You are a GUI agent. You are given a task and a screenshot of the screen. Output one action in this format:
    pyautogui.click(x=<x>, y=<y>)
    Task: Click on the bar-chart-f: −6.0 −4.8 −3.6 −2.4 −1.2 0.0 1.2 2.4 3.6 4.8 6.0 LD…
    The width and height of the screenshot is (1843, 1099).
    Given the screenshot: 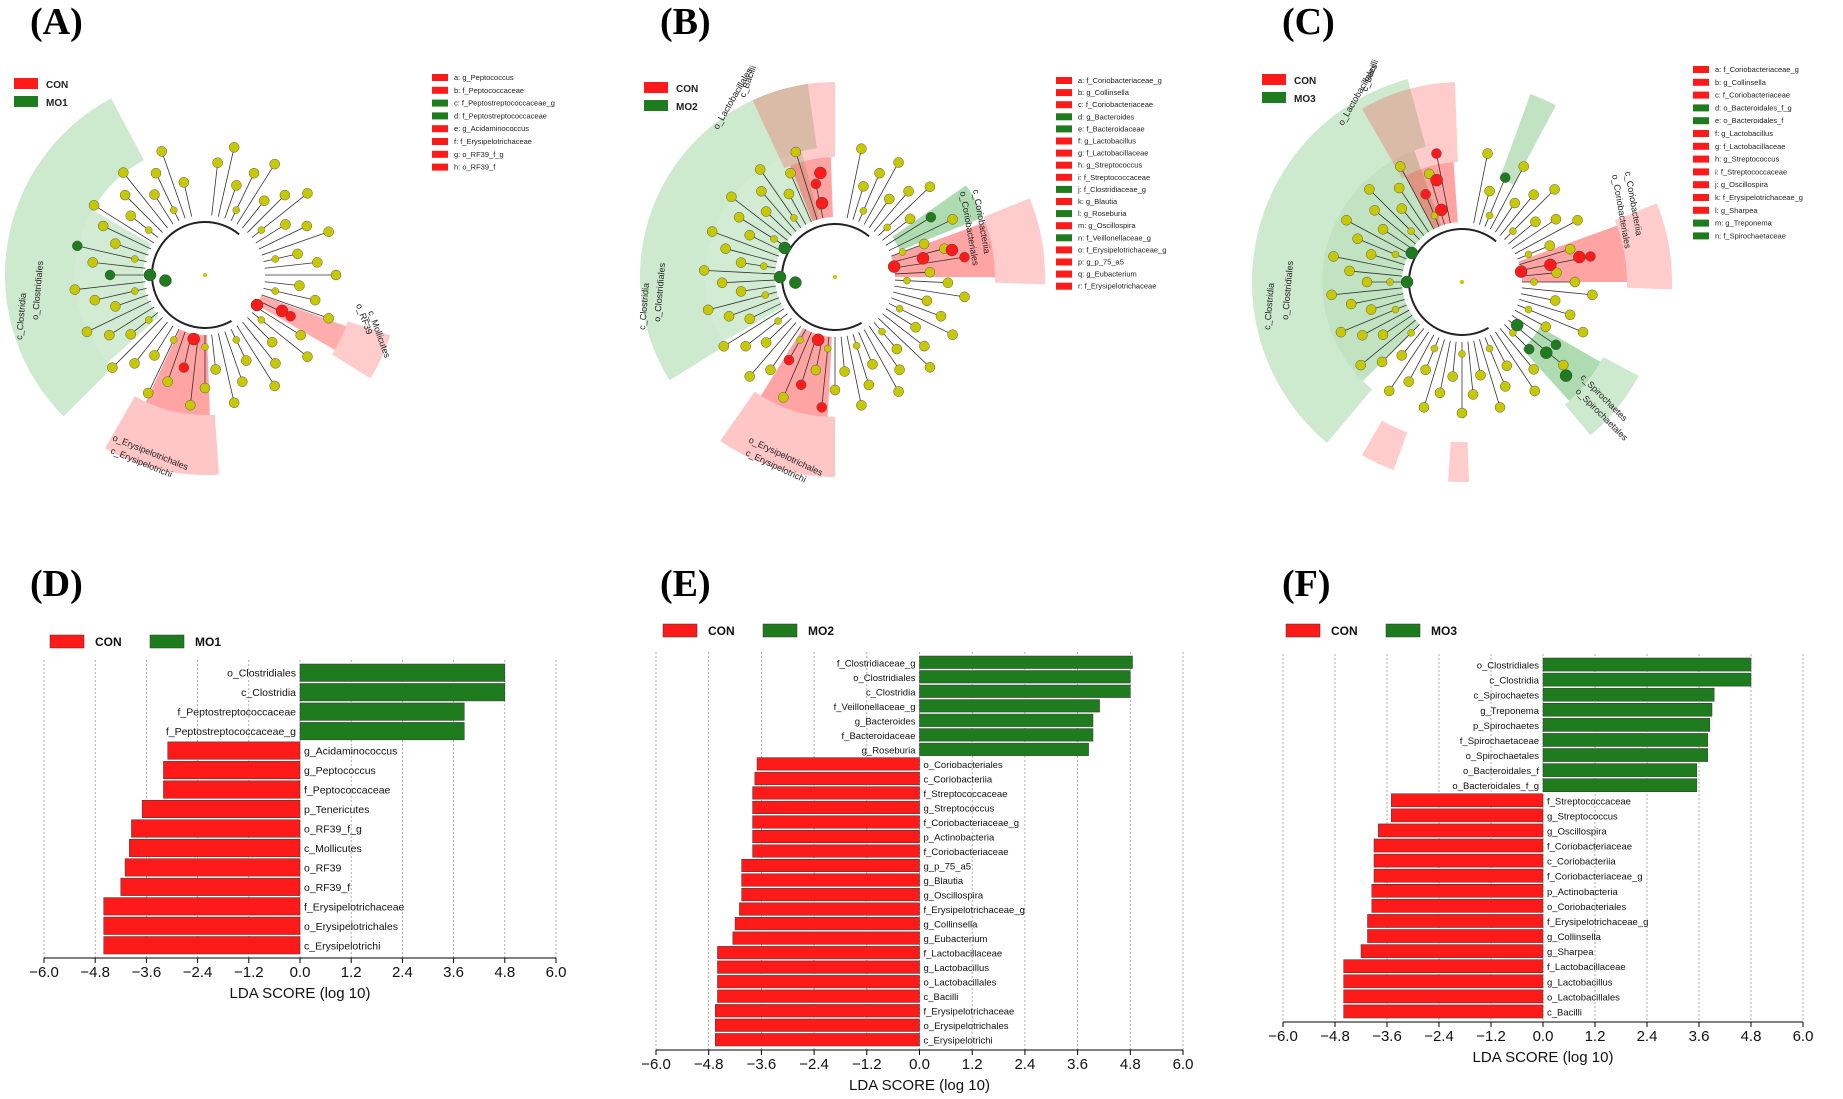 What is the action you would take?
    pyautogui.click(x=1540, y=844)
    